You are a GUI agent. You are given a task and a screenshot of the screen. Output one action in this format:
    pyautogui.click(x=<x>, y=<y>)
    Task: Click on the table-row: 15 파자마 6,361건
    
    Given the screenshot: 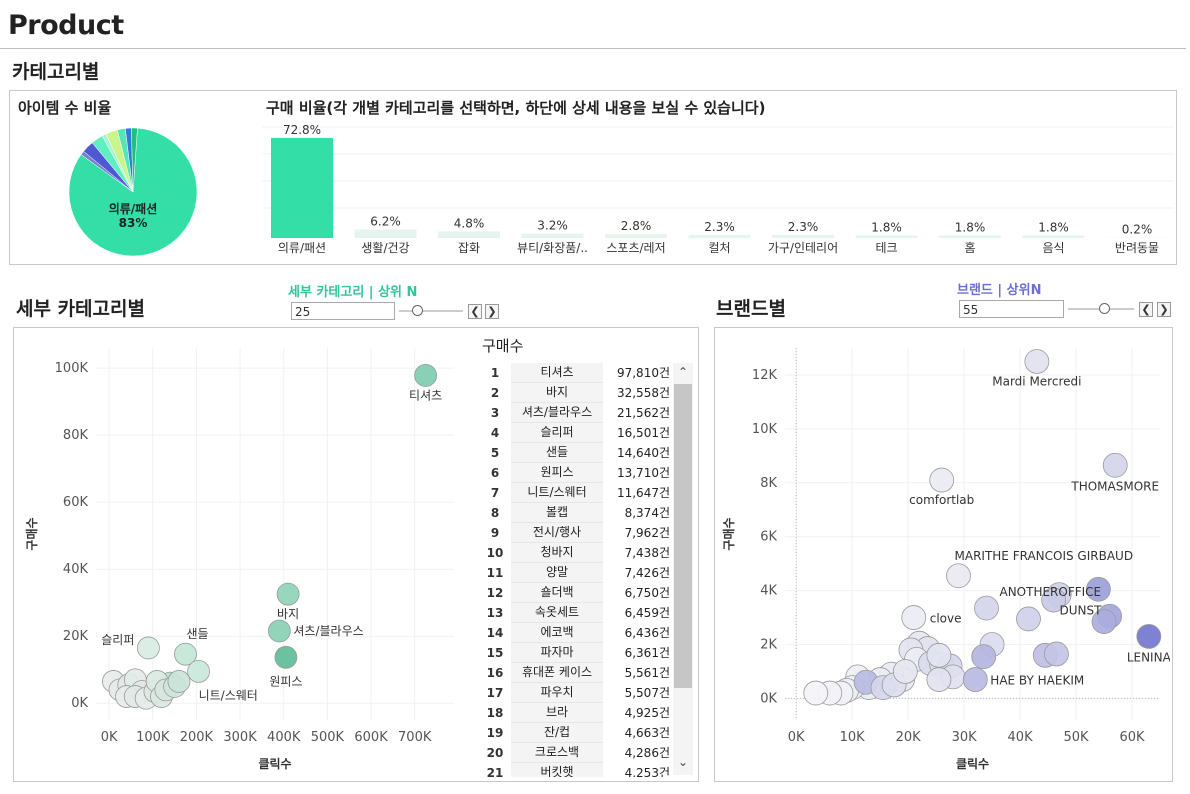 What is the action you would take?
    pyautogui.click(x=576, y=653)
    